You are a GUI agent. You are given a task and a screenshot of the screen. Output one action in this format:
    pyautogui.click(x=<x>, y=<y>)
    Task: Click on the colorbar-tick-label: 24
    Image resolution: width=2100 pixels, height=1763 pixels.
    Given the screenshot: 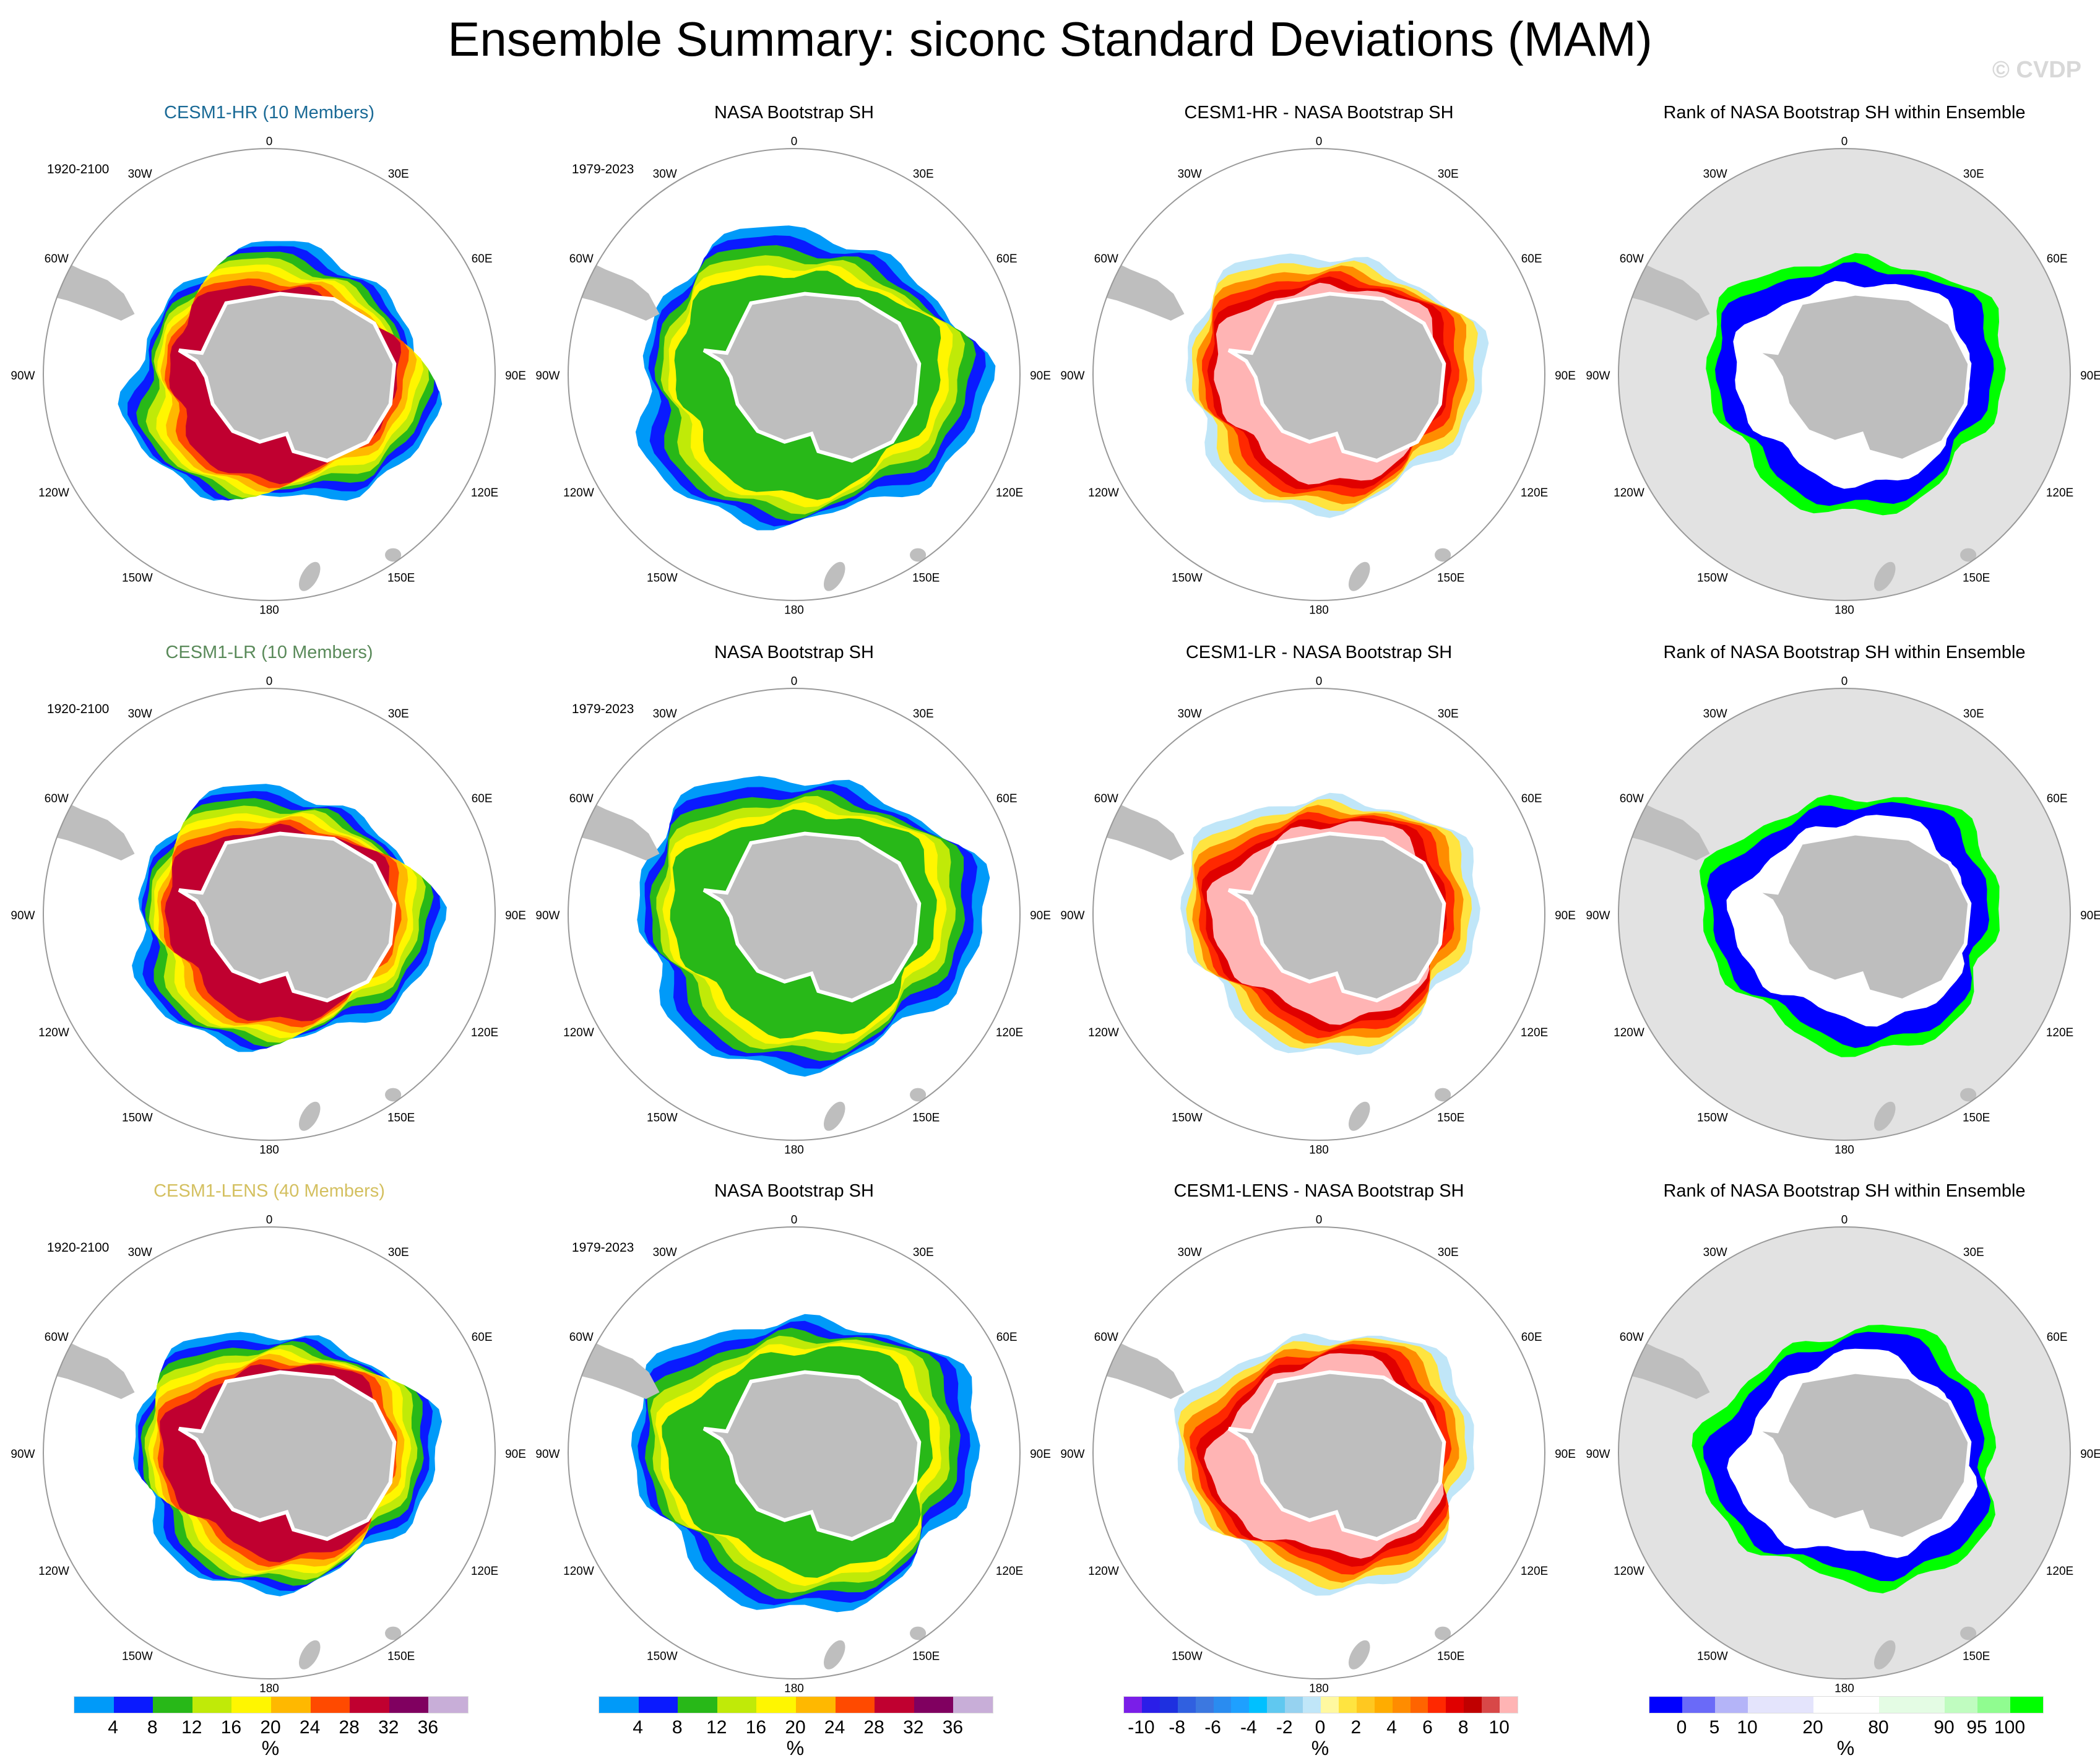 What is the action you would take?
    pyautogui.click(x=834, y=1727)
    